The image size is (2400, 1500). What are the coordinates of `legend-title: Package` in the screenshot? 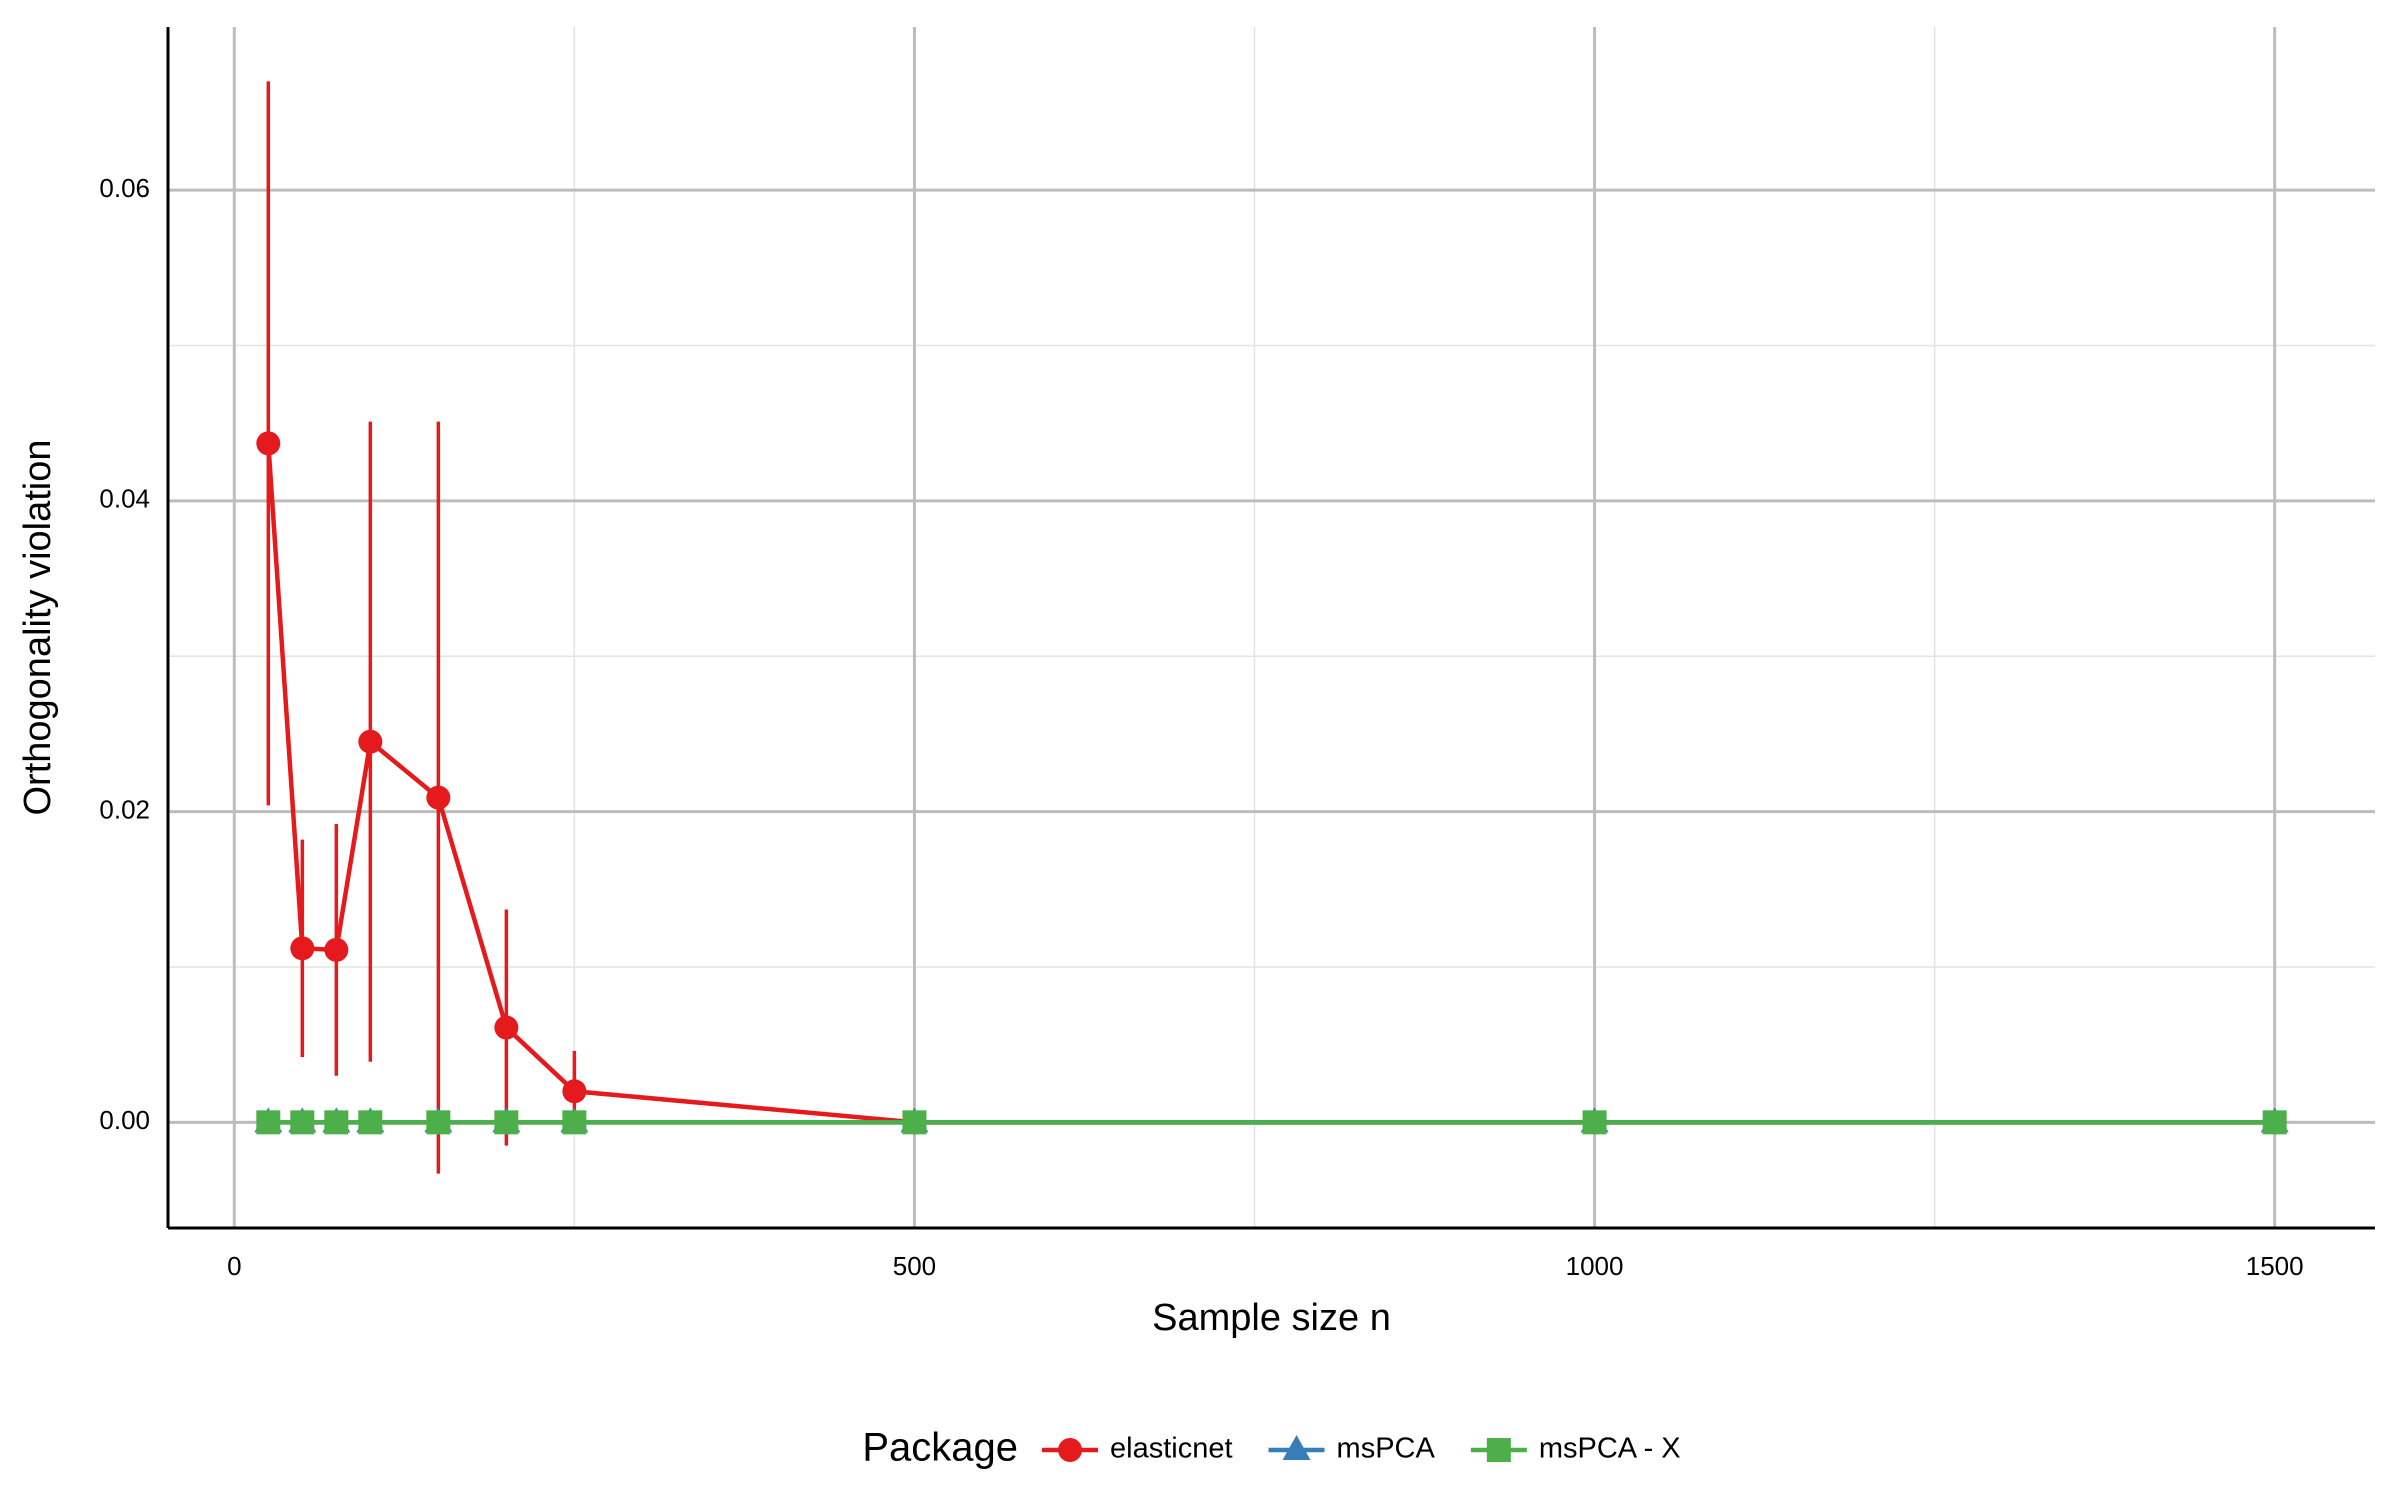 It's located at (940, 1448).